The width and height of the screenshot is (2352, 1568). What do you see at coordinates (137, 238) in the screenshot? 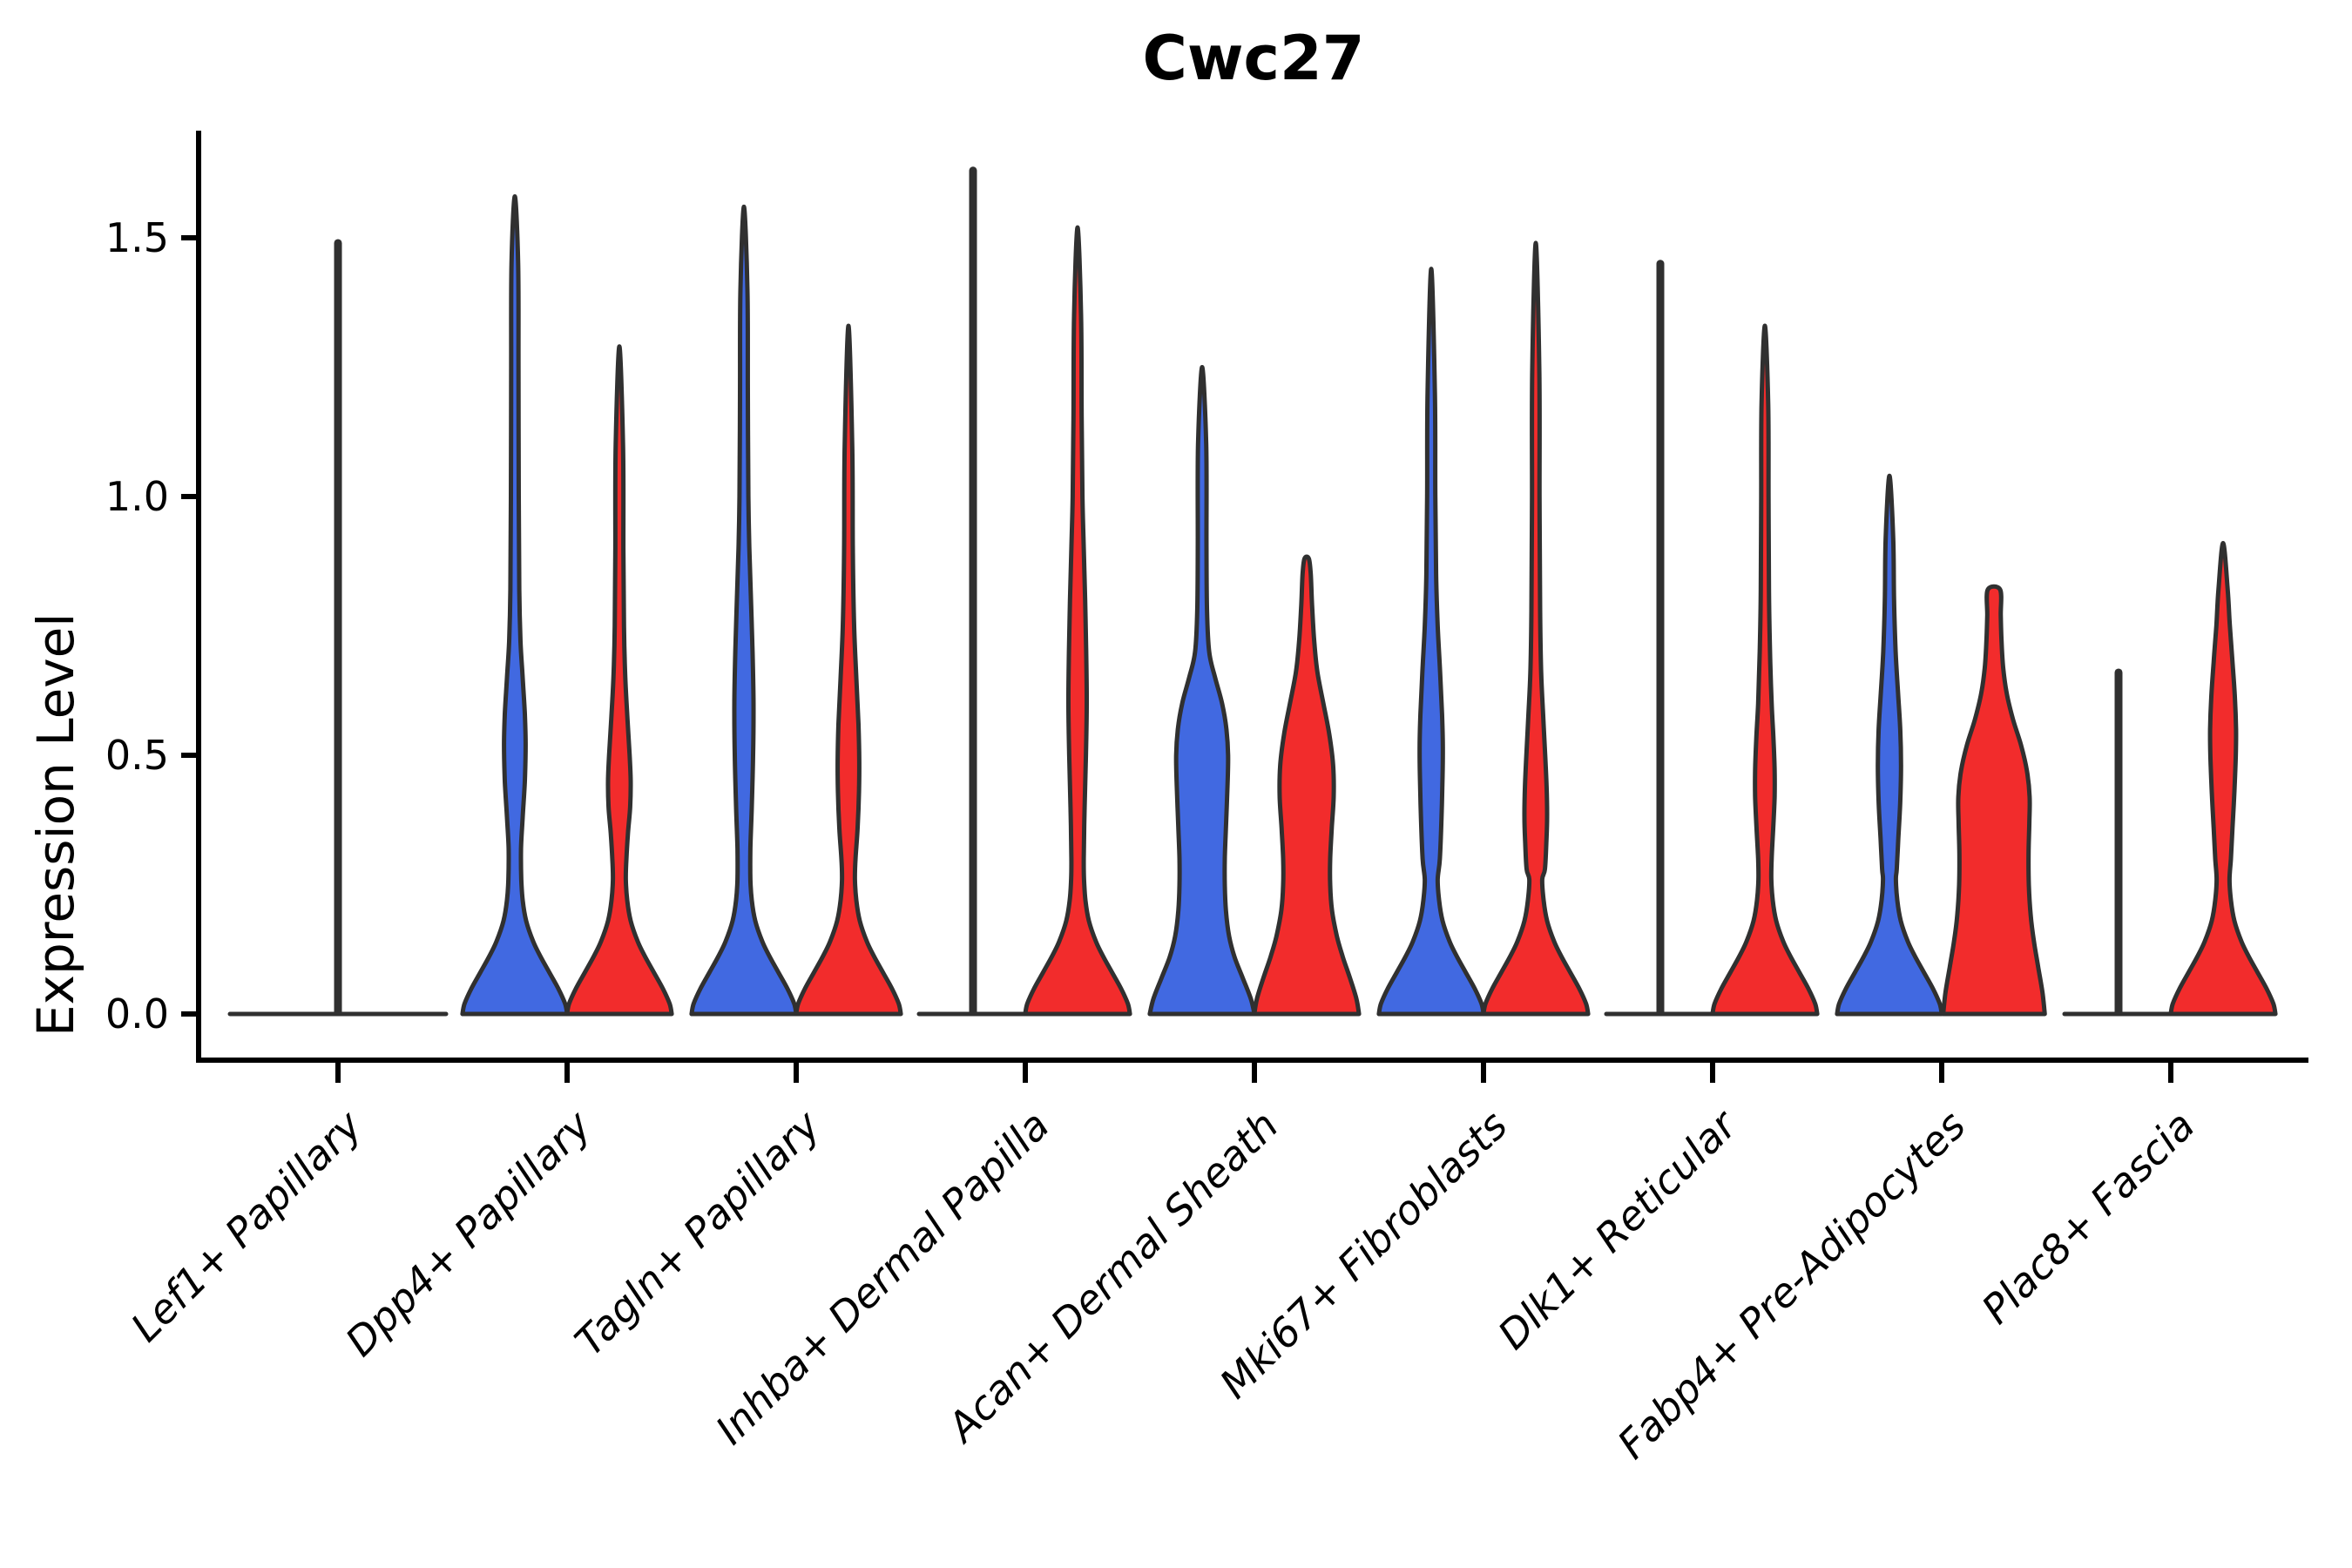
I see `y-tick-label: 1.5` at bounding box center [137, 238].